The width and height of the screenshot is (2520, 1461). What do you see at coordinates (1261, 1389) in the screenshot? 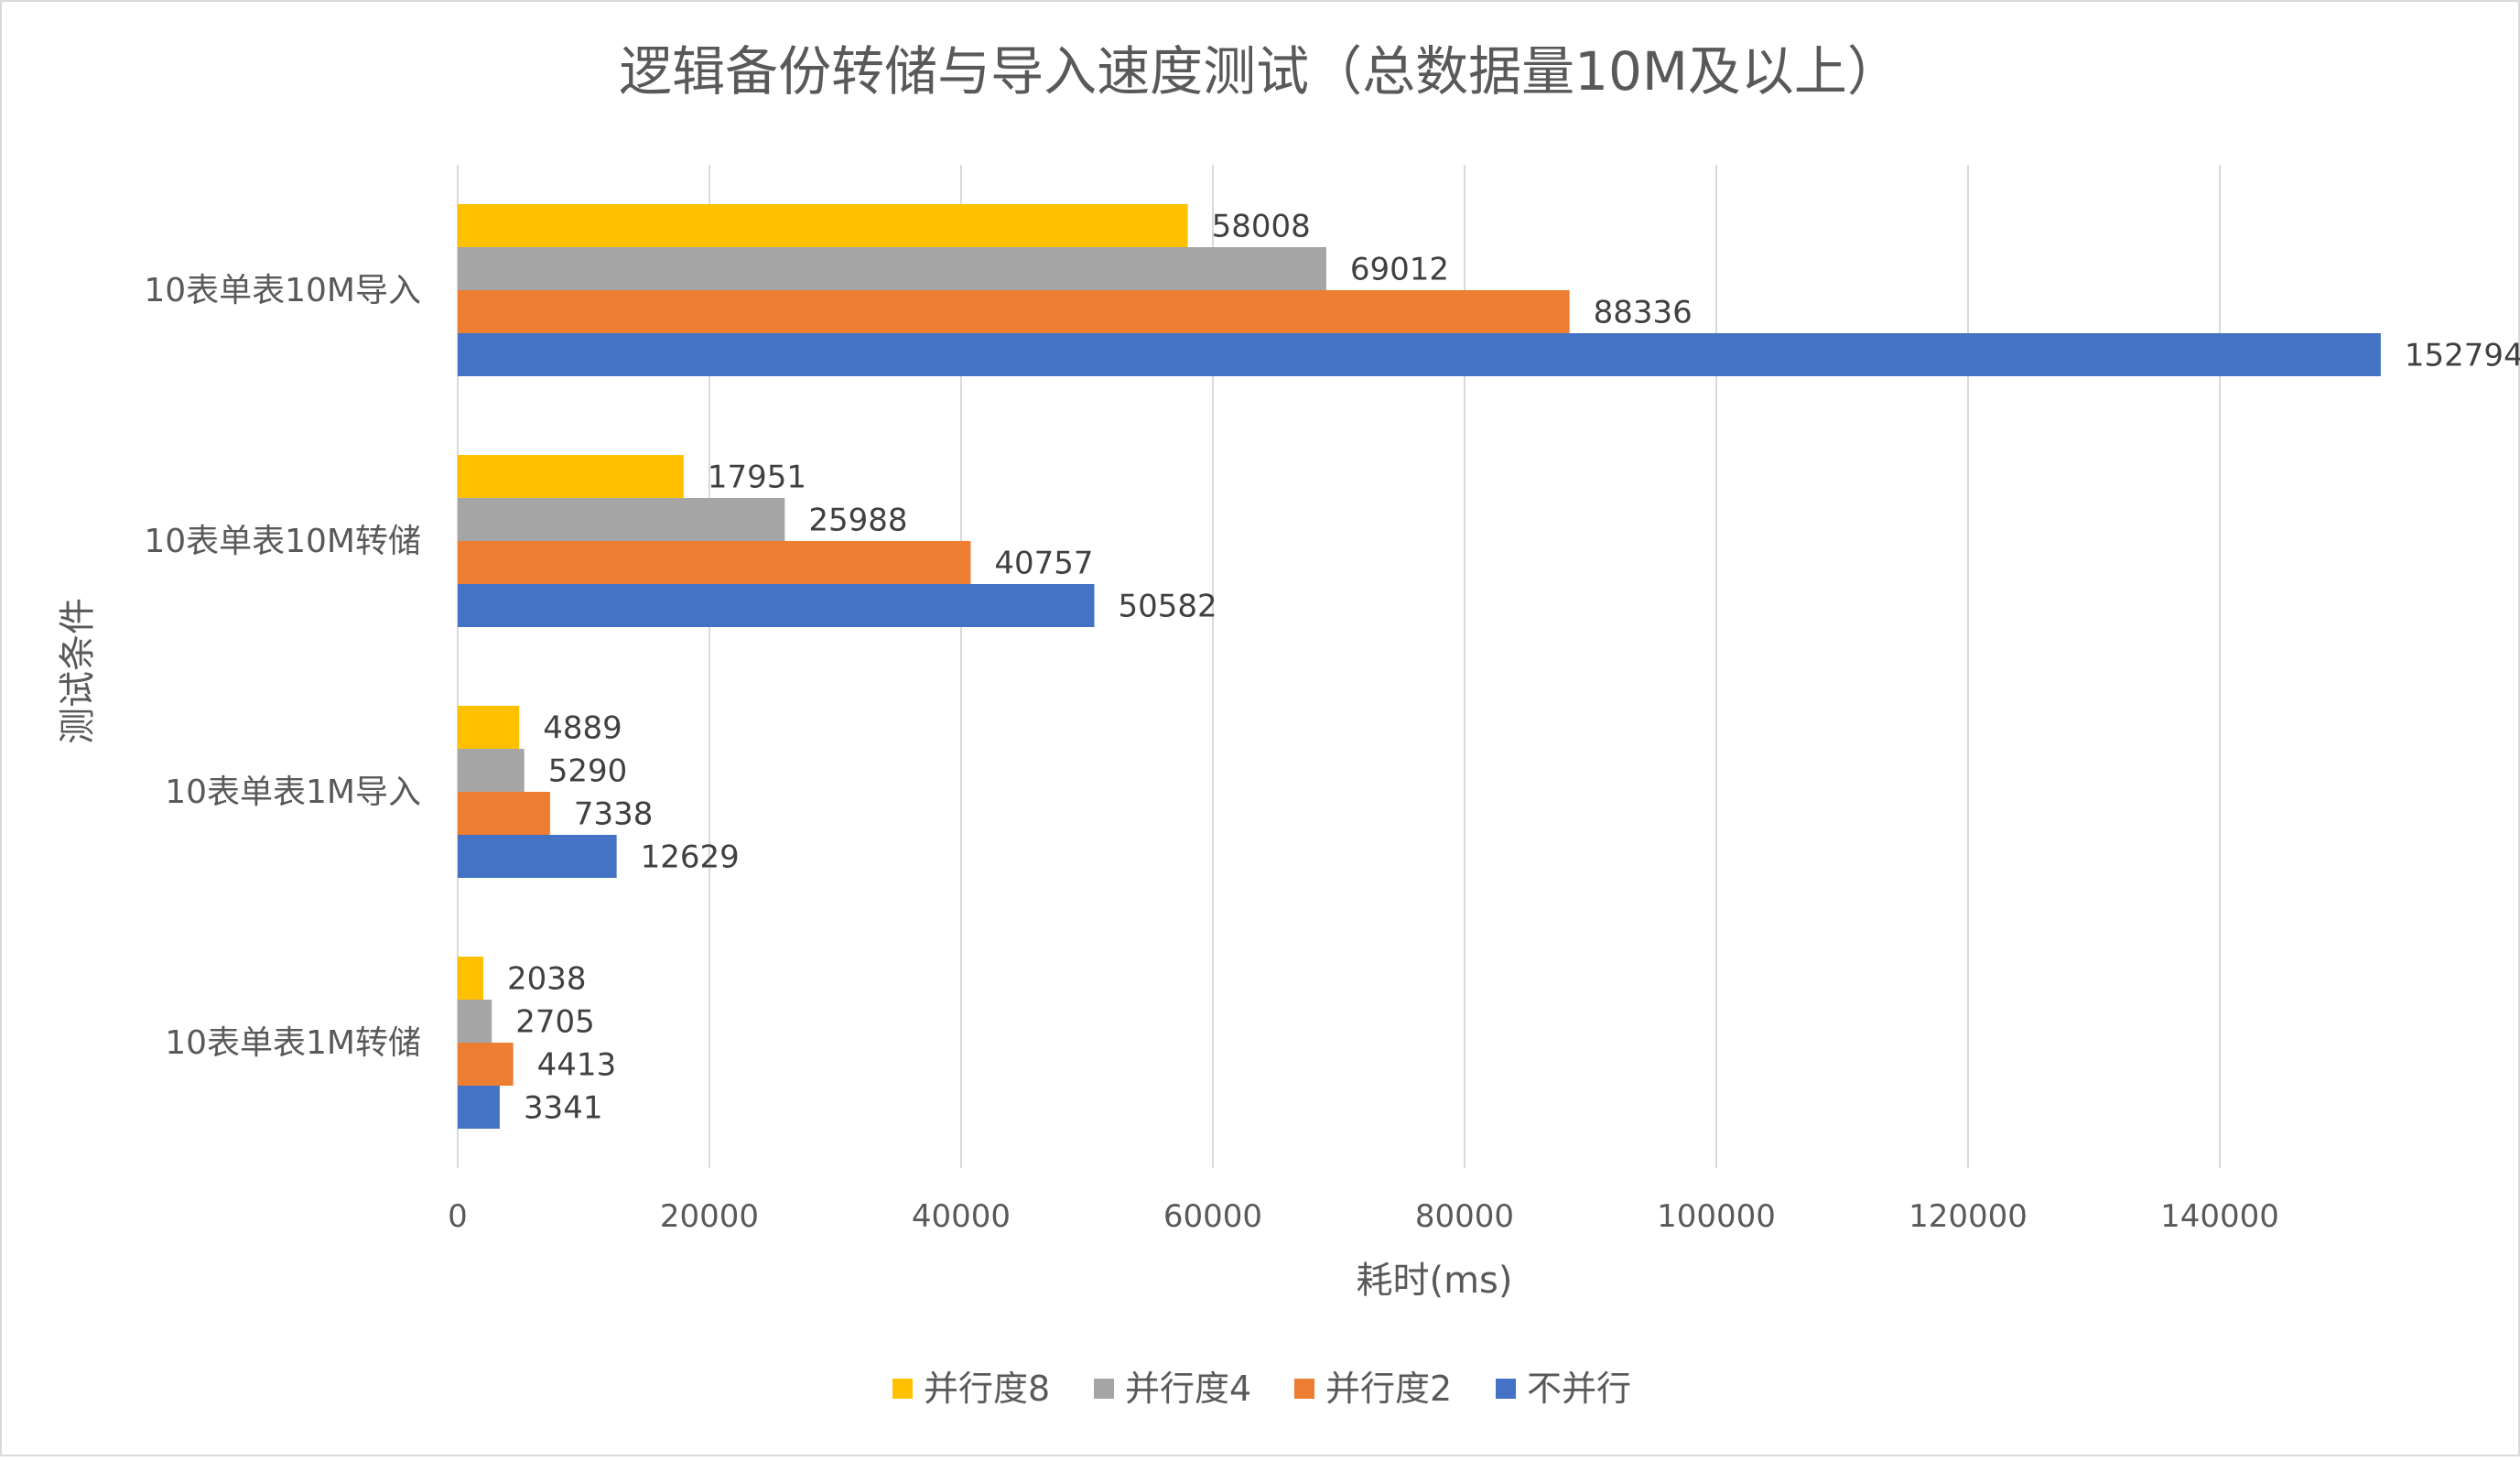
I see `legend: 并行度8 并行度4 并行度2 不并行` at bounding box center [1261, 1389].